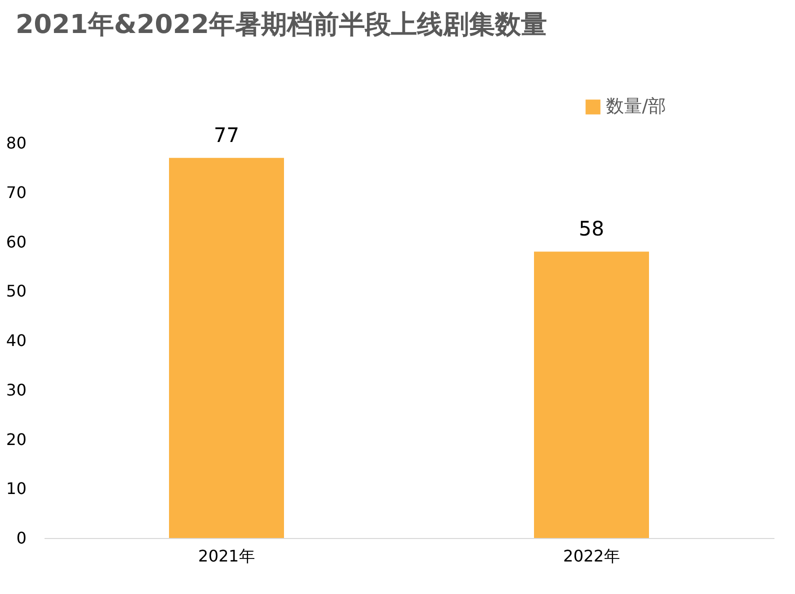 Image resolution: width=795 pixels, height=594 pixels. Describe the element at coordinates (16, 439) in the screenshot. I see `y-tick-label: 20` at that location.